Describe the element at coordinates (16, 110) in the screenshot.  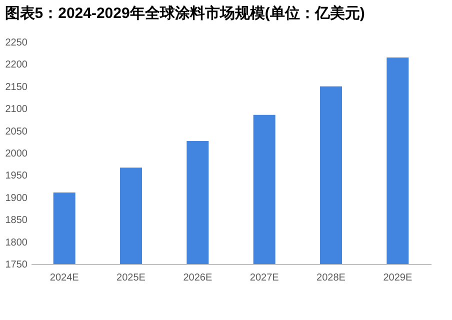
I see `y-tick-label: 2100` at that location.